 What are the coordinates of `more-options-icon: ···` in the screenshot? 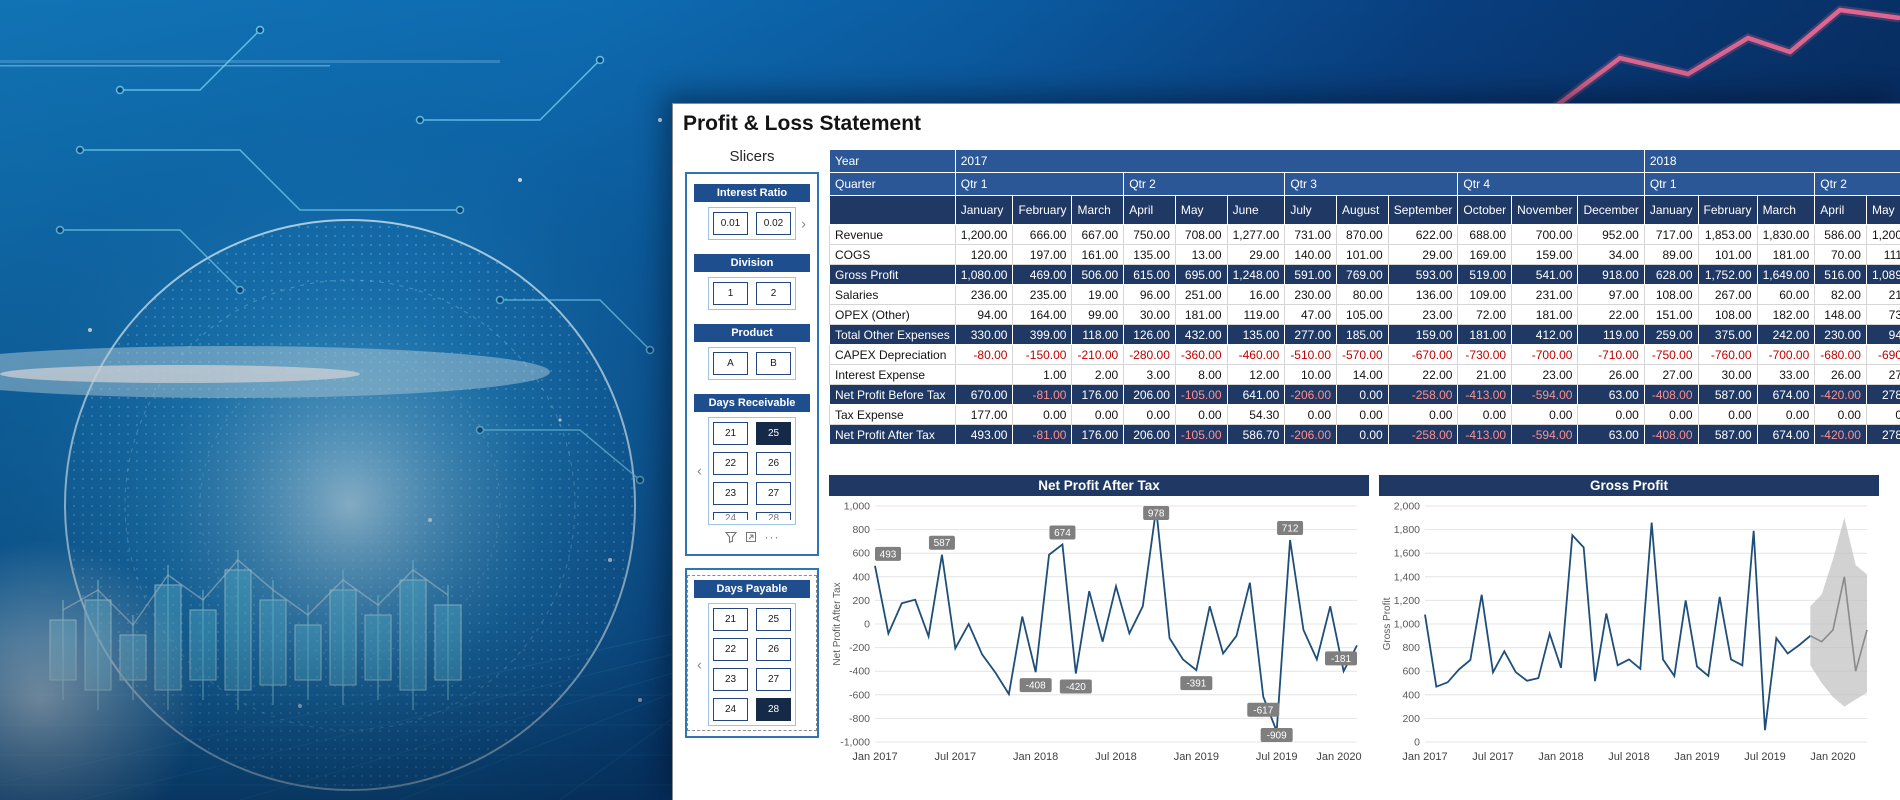 It's located at (772, 537).